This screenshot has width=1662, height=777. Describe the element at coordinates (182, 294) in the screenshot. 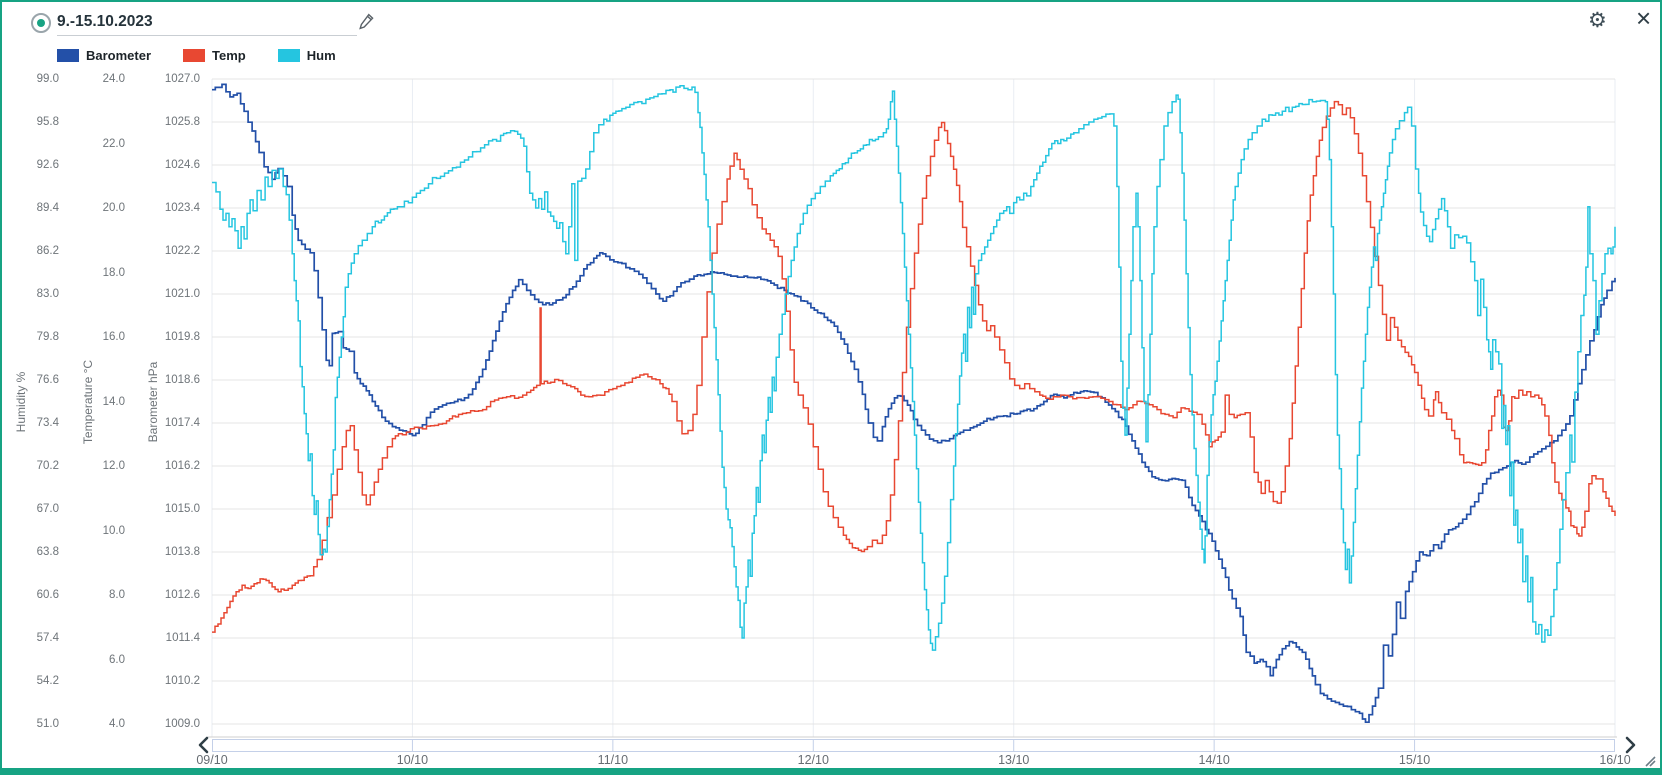

I see `y-tick-2: 1021.0` at that location.